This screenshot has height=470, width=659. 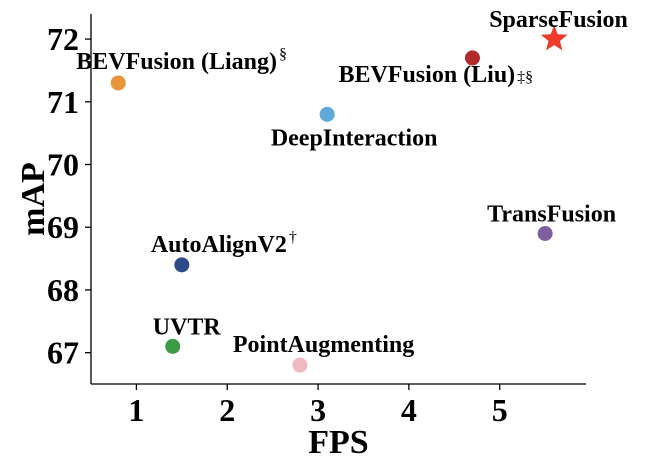 What do you see at coordinates (409, 410) in the screenshot?
I see `x-tick-label: 4` at bounding box center [409, 410].